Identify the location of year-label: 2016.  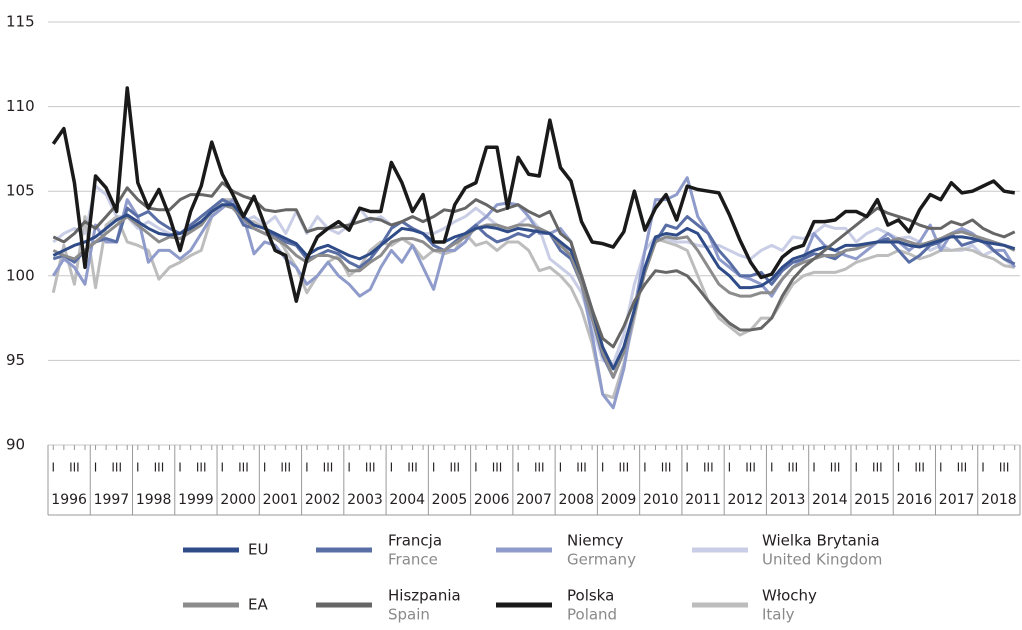
(915, 500).